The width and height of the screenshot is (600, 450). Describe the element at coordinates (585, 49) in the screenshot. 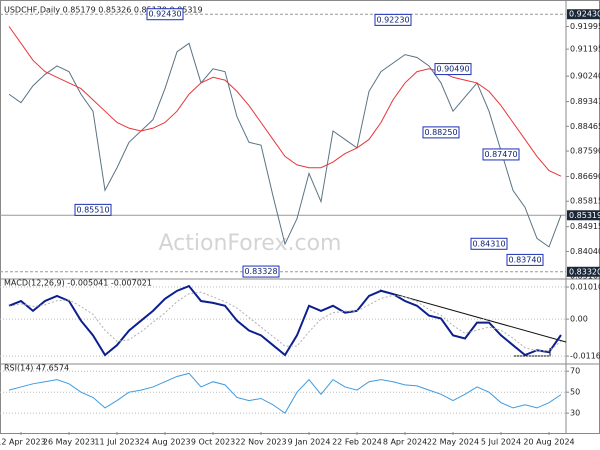

I see `y-tick-label: 0.91195` at that location.